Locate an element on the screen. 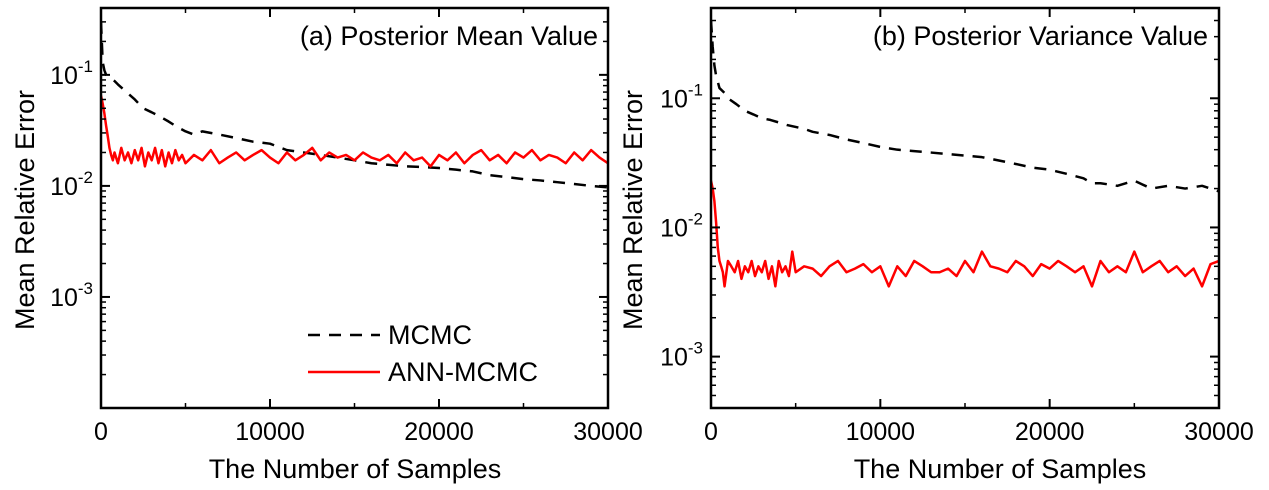 This screenshot has height=490, width=1269. panel-a-ytick-label: 10⁻³ is located at coordinates (71, 295).